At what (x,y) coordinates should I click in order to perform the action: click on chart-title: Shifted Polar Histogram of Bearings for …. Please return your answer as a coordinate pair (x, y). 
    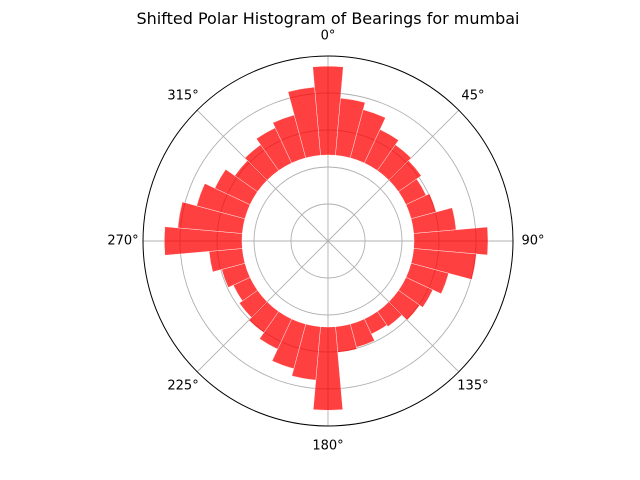
    Looking at the image, I should click on (328, 18).